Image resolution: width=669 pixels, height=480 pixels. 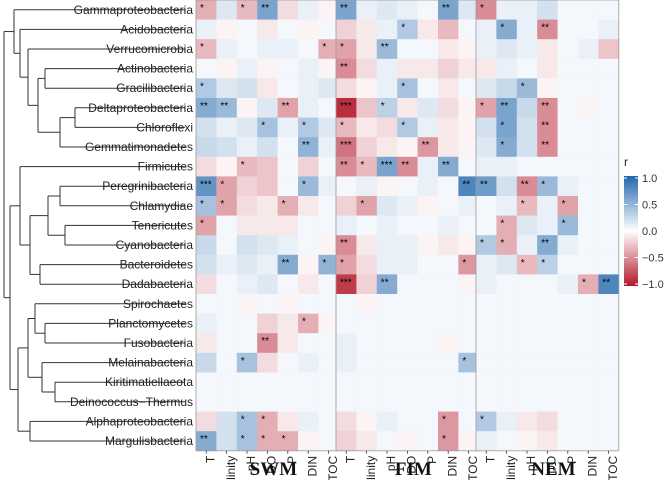 What do you see at coordinates (156, 29) in the screenshot?
I see `row-label: Acidobacteria` at bounding box center [156, 29].